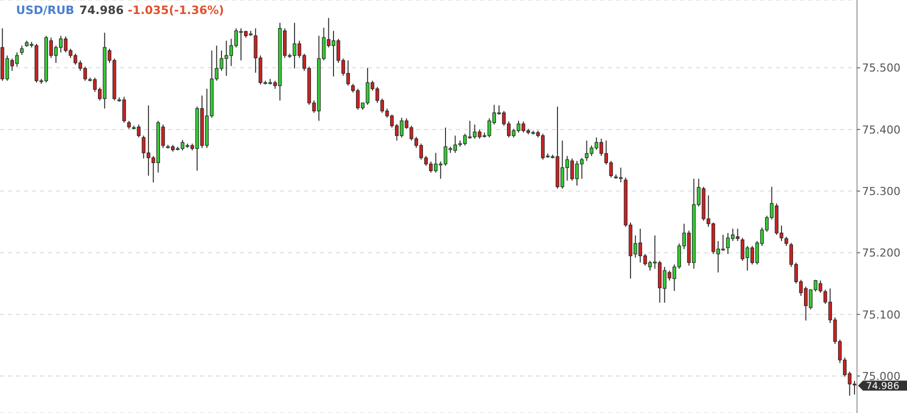 This screenshot has height=413, width=907. Describe the element at coordinates (883, 386) in the screenshot. I see `text: 74.986` at that location.